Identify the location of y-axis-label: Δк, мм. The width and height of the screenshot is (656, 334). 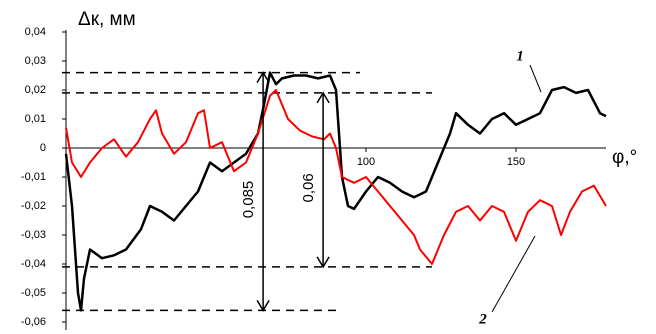
(107, 19).